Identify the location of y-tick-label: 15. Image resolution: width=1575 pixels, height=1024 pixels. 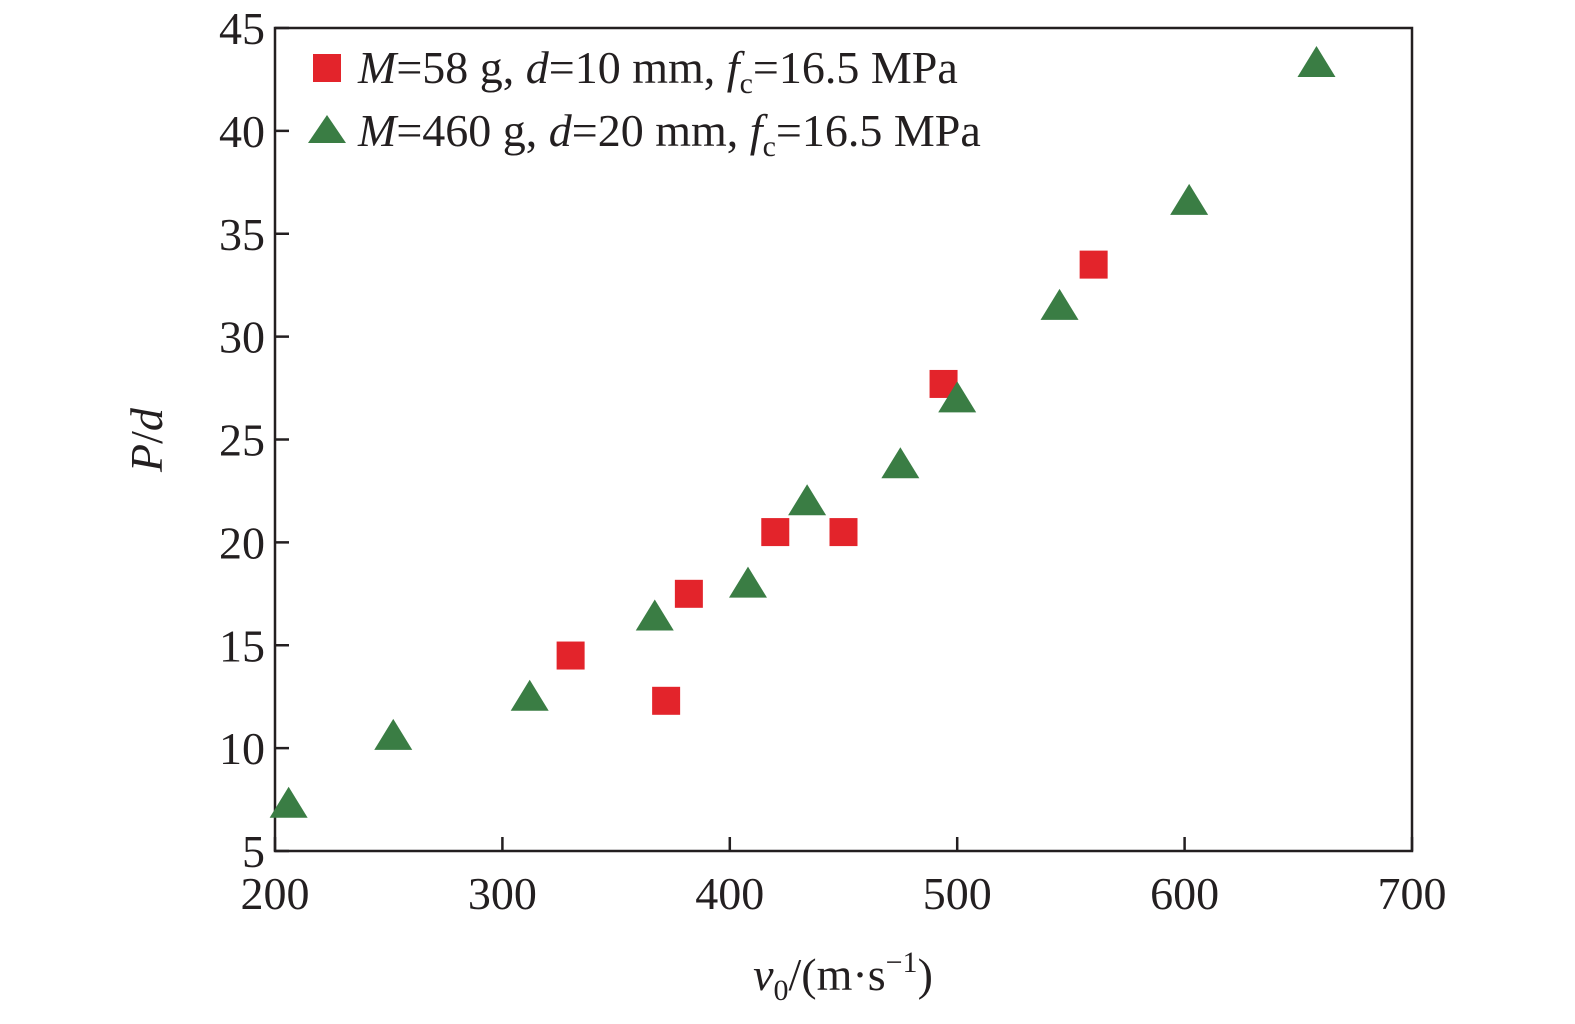
(242, 645).